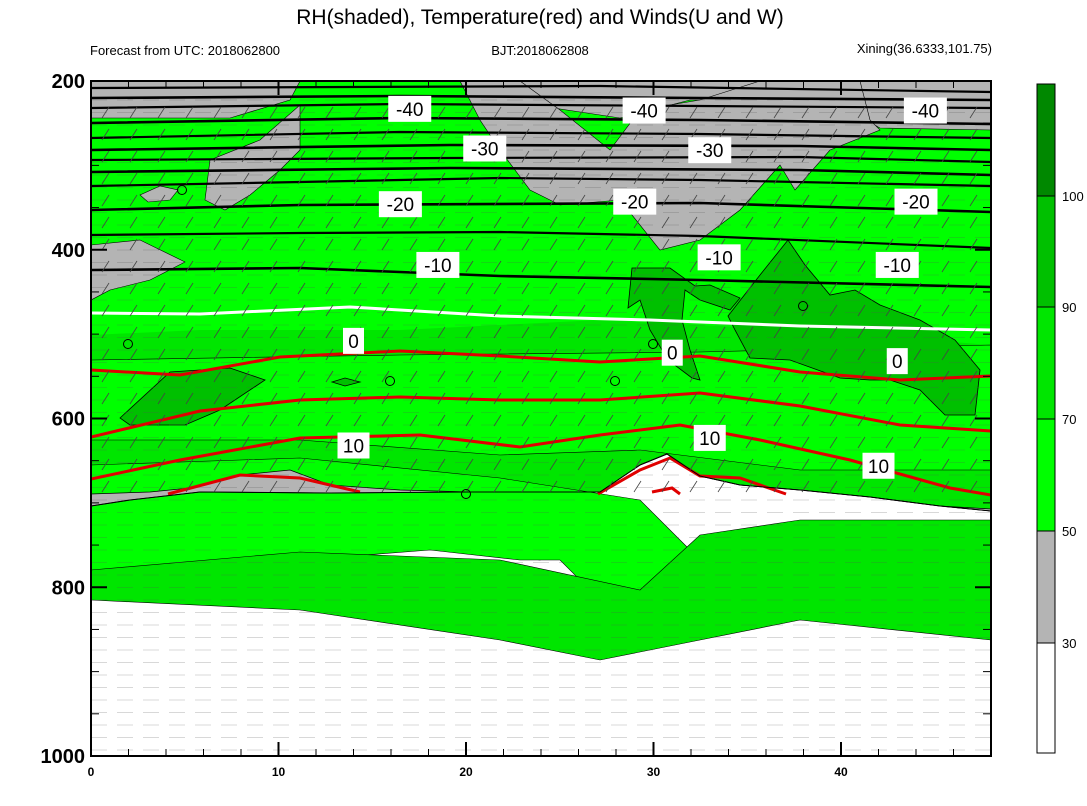 This screenshot has width=1087, height=806. What do you see at coordinates (68, 420) in the screenshot?
I see `y-tick-label: 600` at bounding box center [68, 420].